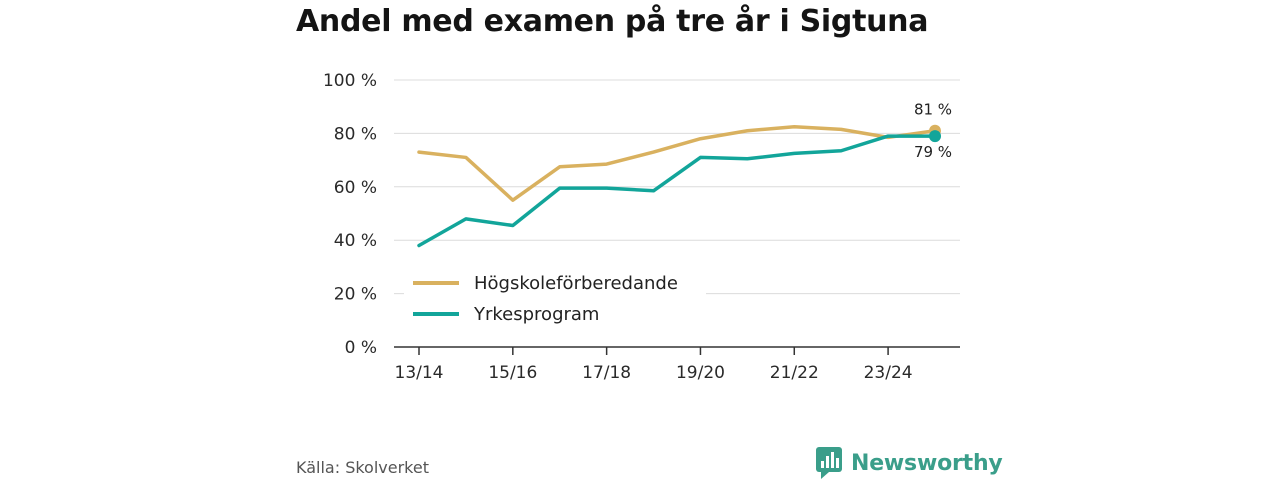 The height and width of the screenshot is (480, 1280). I want to click on x-tick-label: 19/20, so click(700, 373).